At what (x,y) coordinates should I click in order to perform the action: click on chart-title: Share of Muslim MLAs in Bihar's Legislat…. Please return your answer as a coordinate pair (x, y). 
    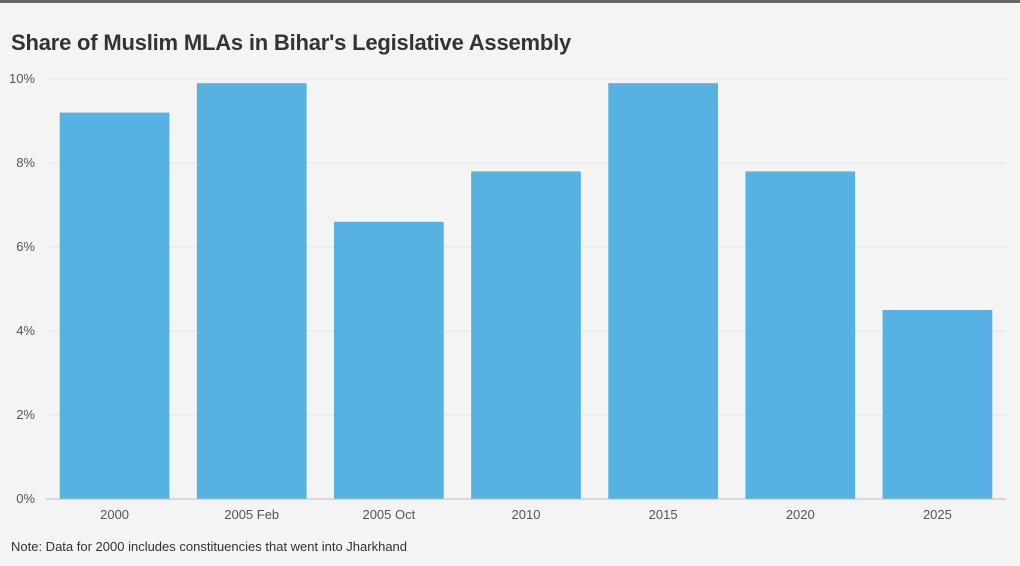
    Looking at the image, I should click on (291, 42).